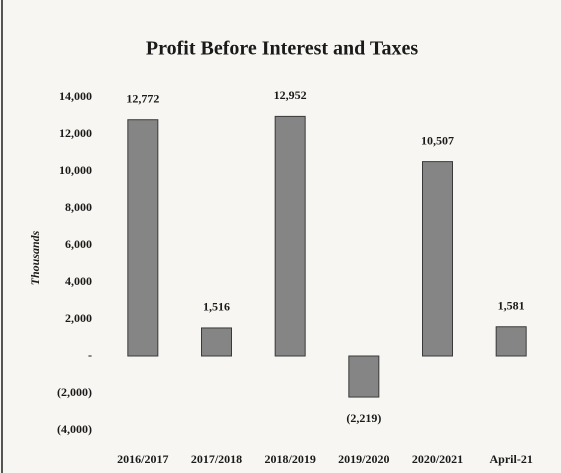  I want to click on data-label: 1,516, so click(216, 307).